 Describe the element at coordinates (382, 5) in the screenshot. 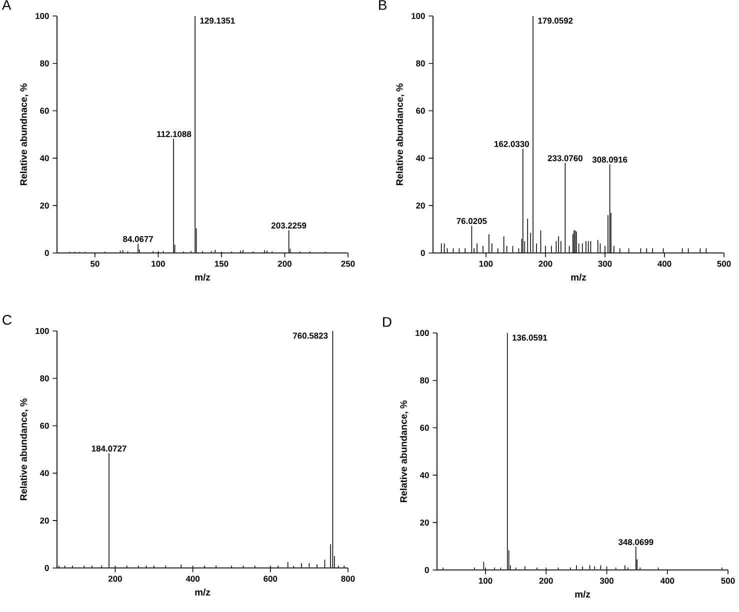

I see `chart-title: B` at that location.